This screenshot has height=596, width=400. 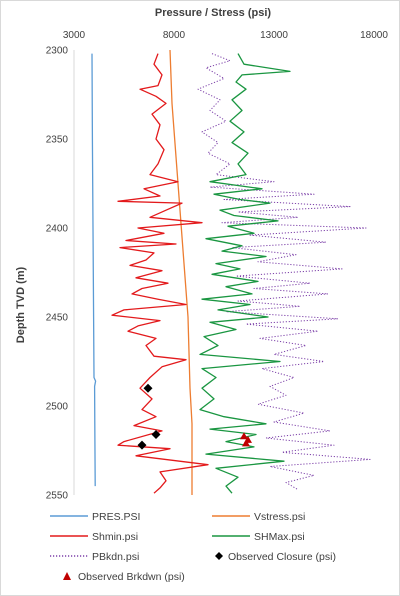 I want to click on legend-shmax-label: SHMax.psi, so click(x=279, y=537).